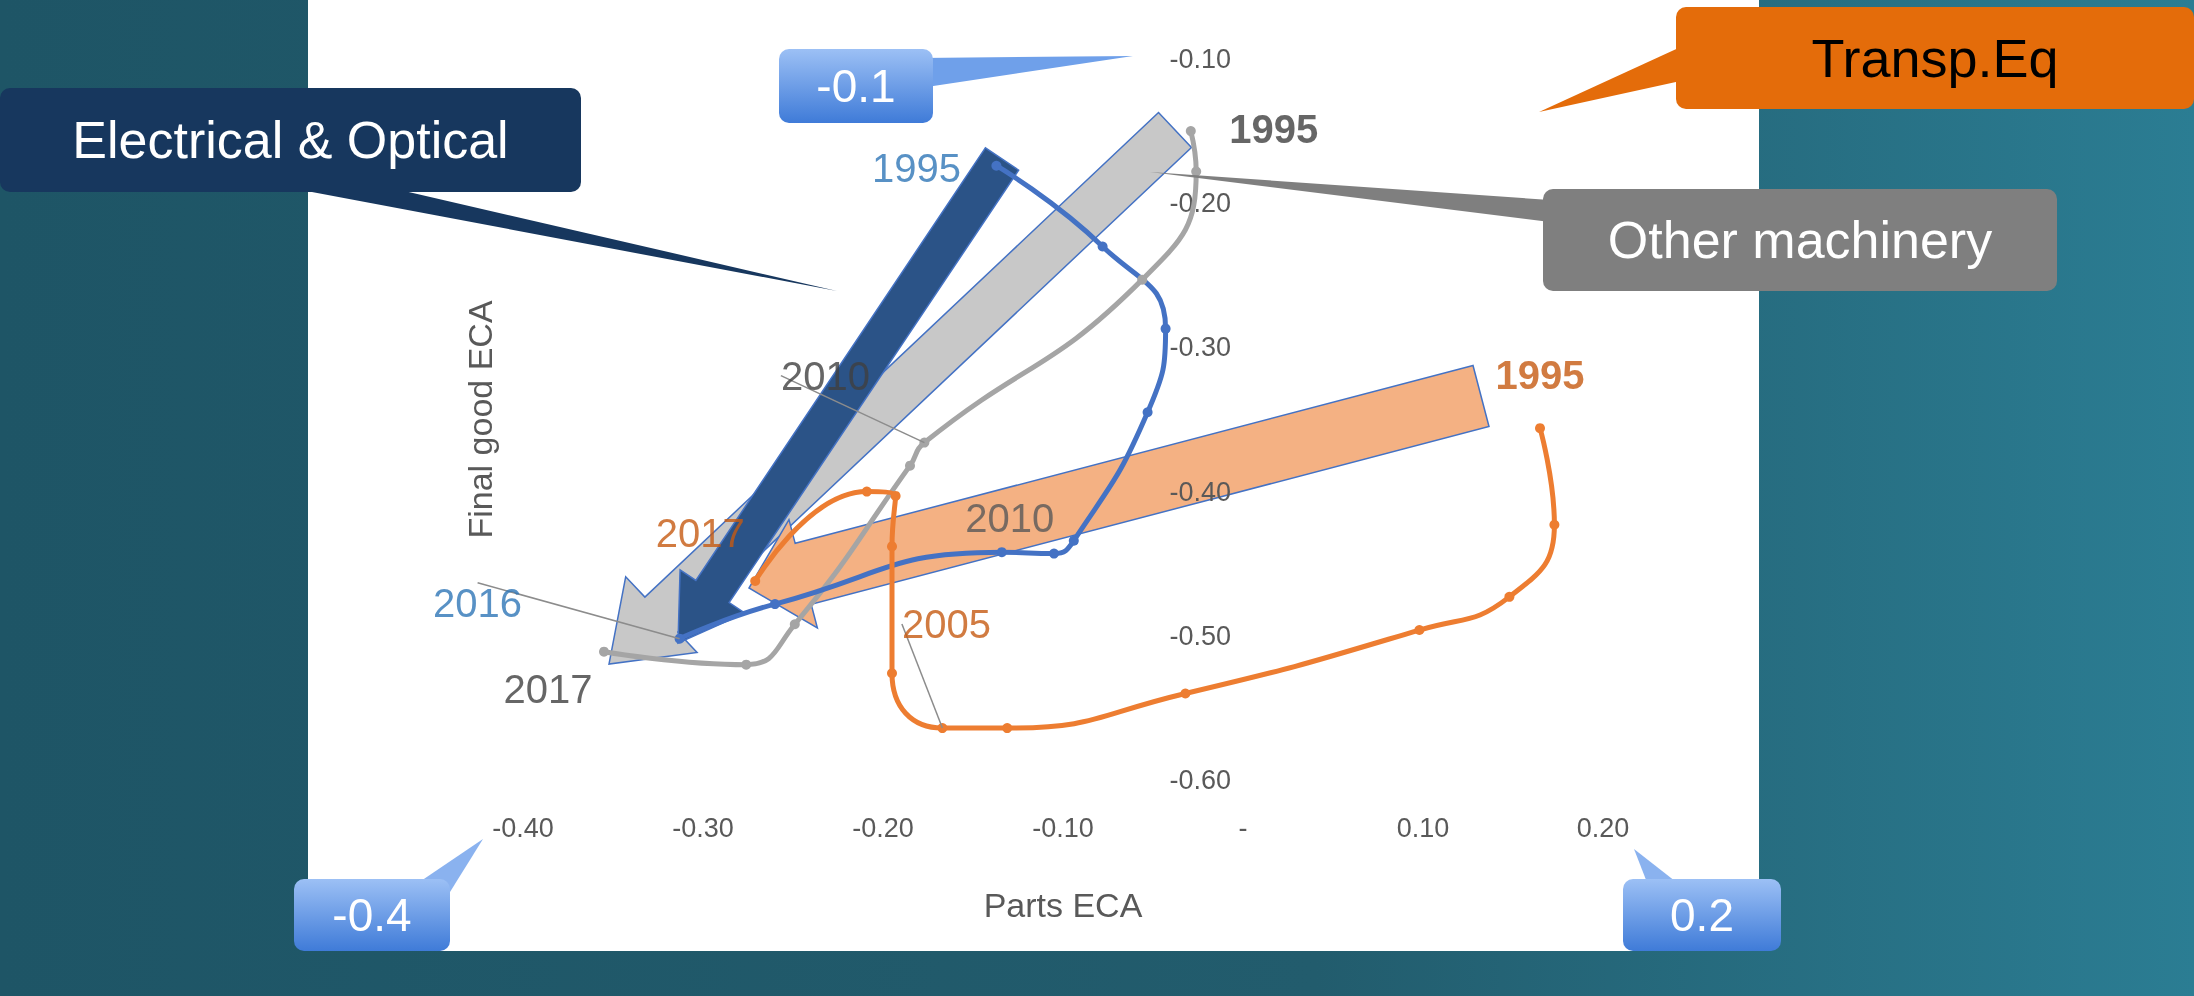 The width and height of the screenshot is (2194, 996). Describe the element at coordinates (1603, 827) in the screenshot. I see `x-tick-label: 0.20` at that location.